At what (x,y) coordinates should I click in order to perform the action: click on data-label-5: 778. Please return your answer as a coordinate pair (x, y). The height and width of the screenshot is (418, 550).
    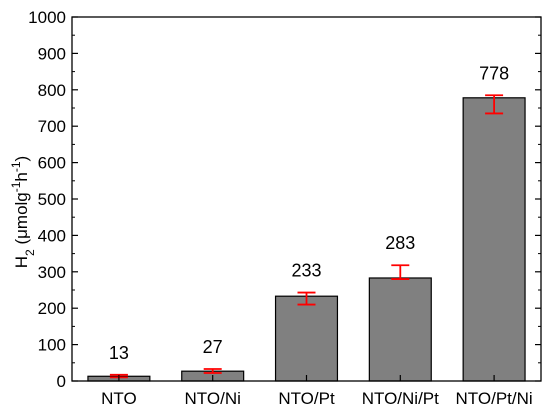
    Looking at the image, I should click on (494, 73).